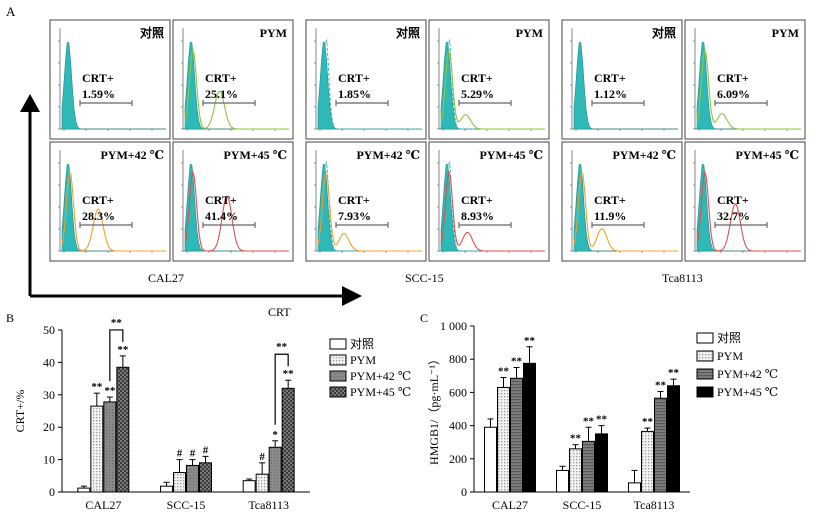 The image size is (818, 516). Describe the element at coordinates (380, 392) in the screenshot. I see `legend-label: PYM+45 ℃` at that location.